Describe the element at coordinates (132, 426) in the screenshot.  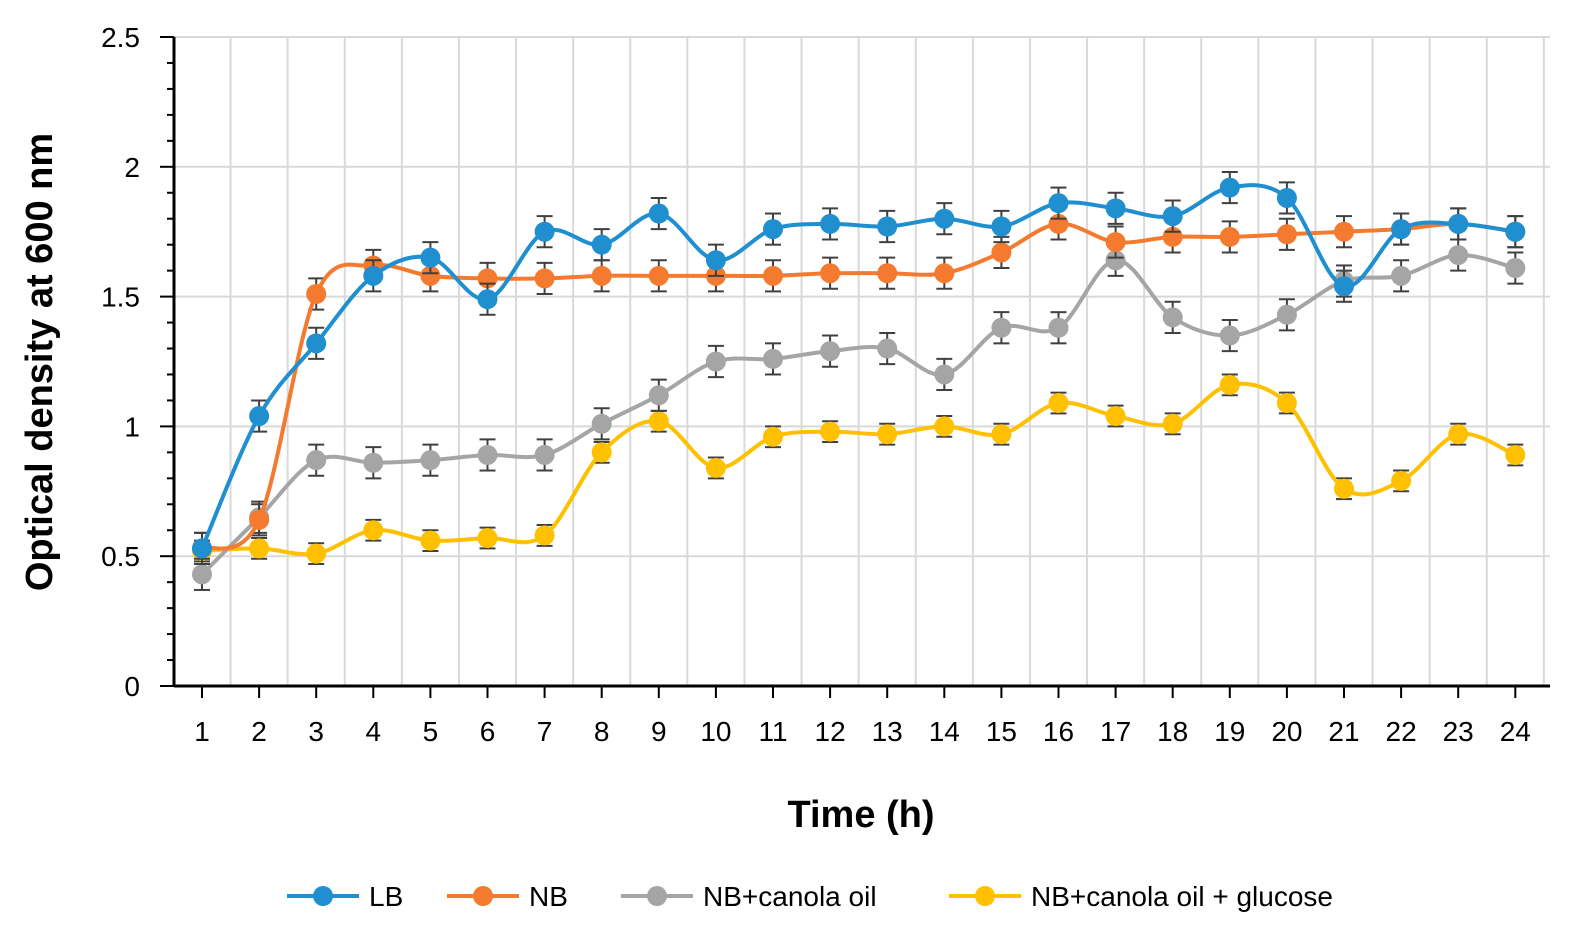
I see `y-tick-label: 1` at that location.